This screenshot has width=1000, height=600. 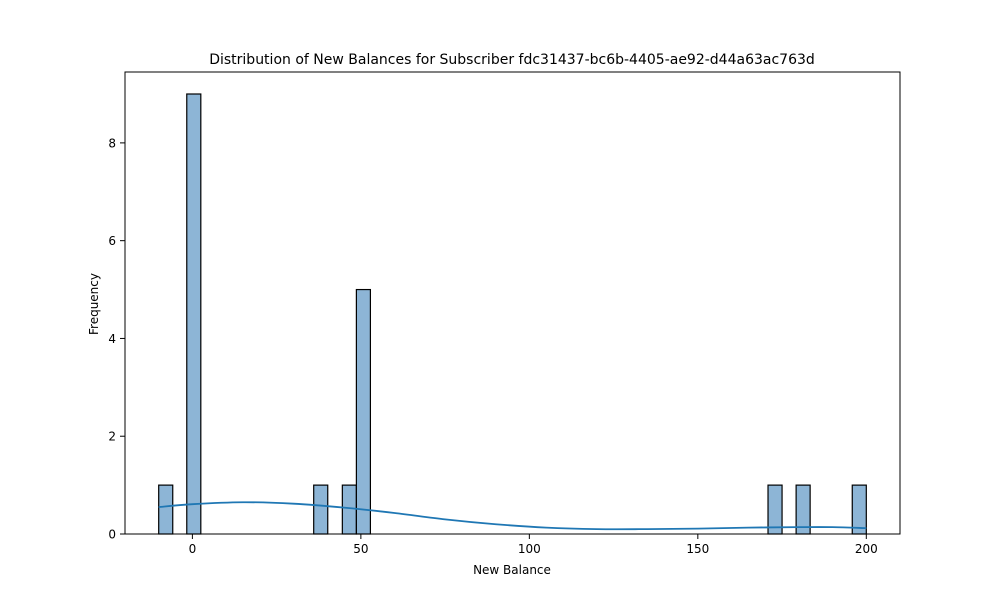 I want to click on y-axis-label: Frequency, so click(x=94, y=304).